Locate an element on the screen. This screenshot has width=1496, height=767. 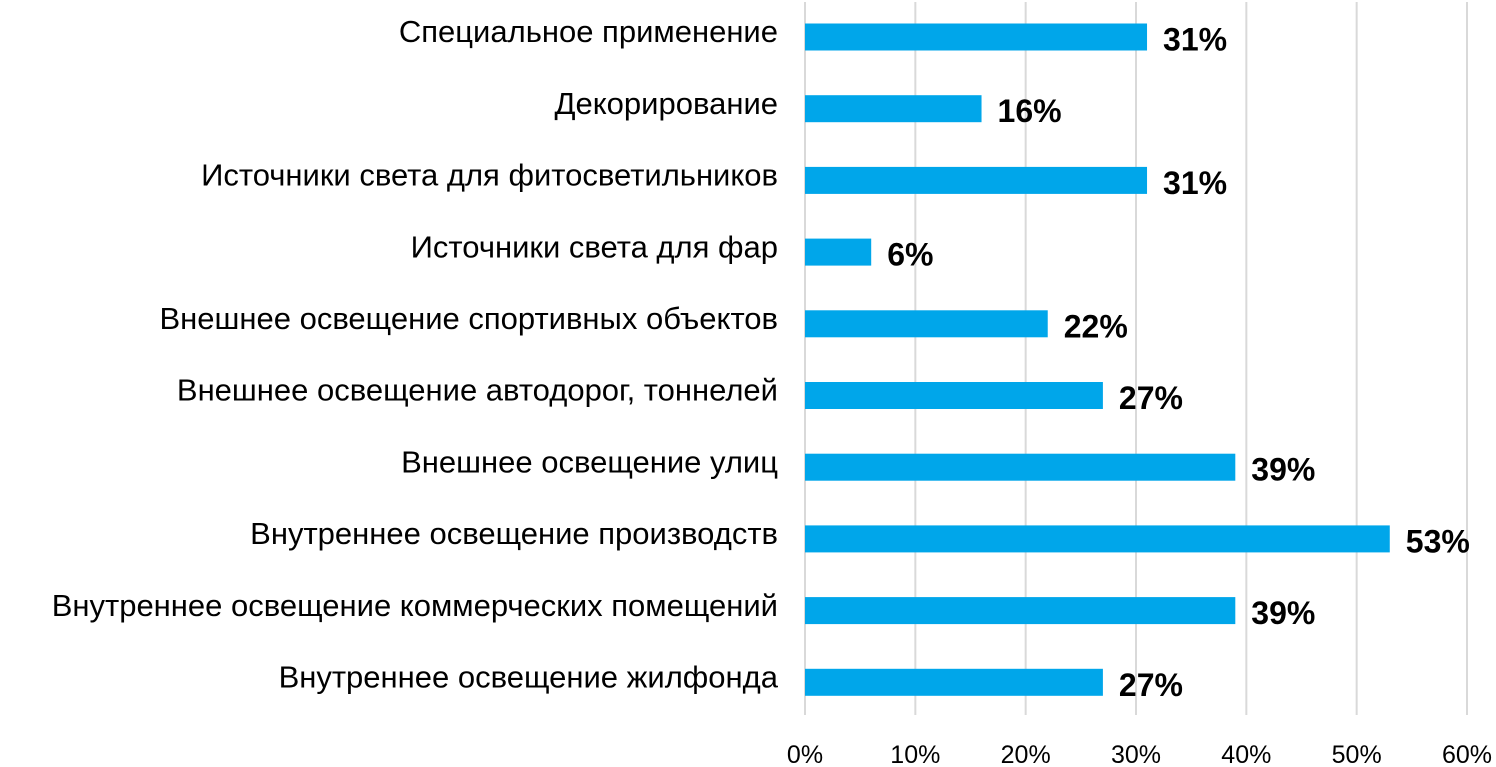
x-tick-label: 10% is located at coordinates (915, 754).